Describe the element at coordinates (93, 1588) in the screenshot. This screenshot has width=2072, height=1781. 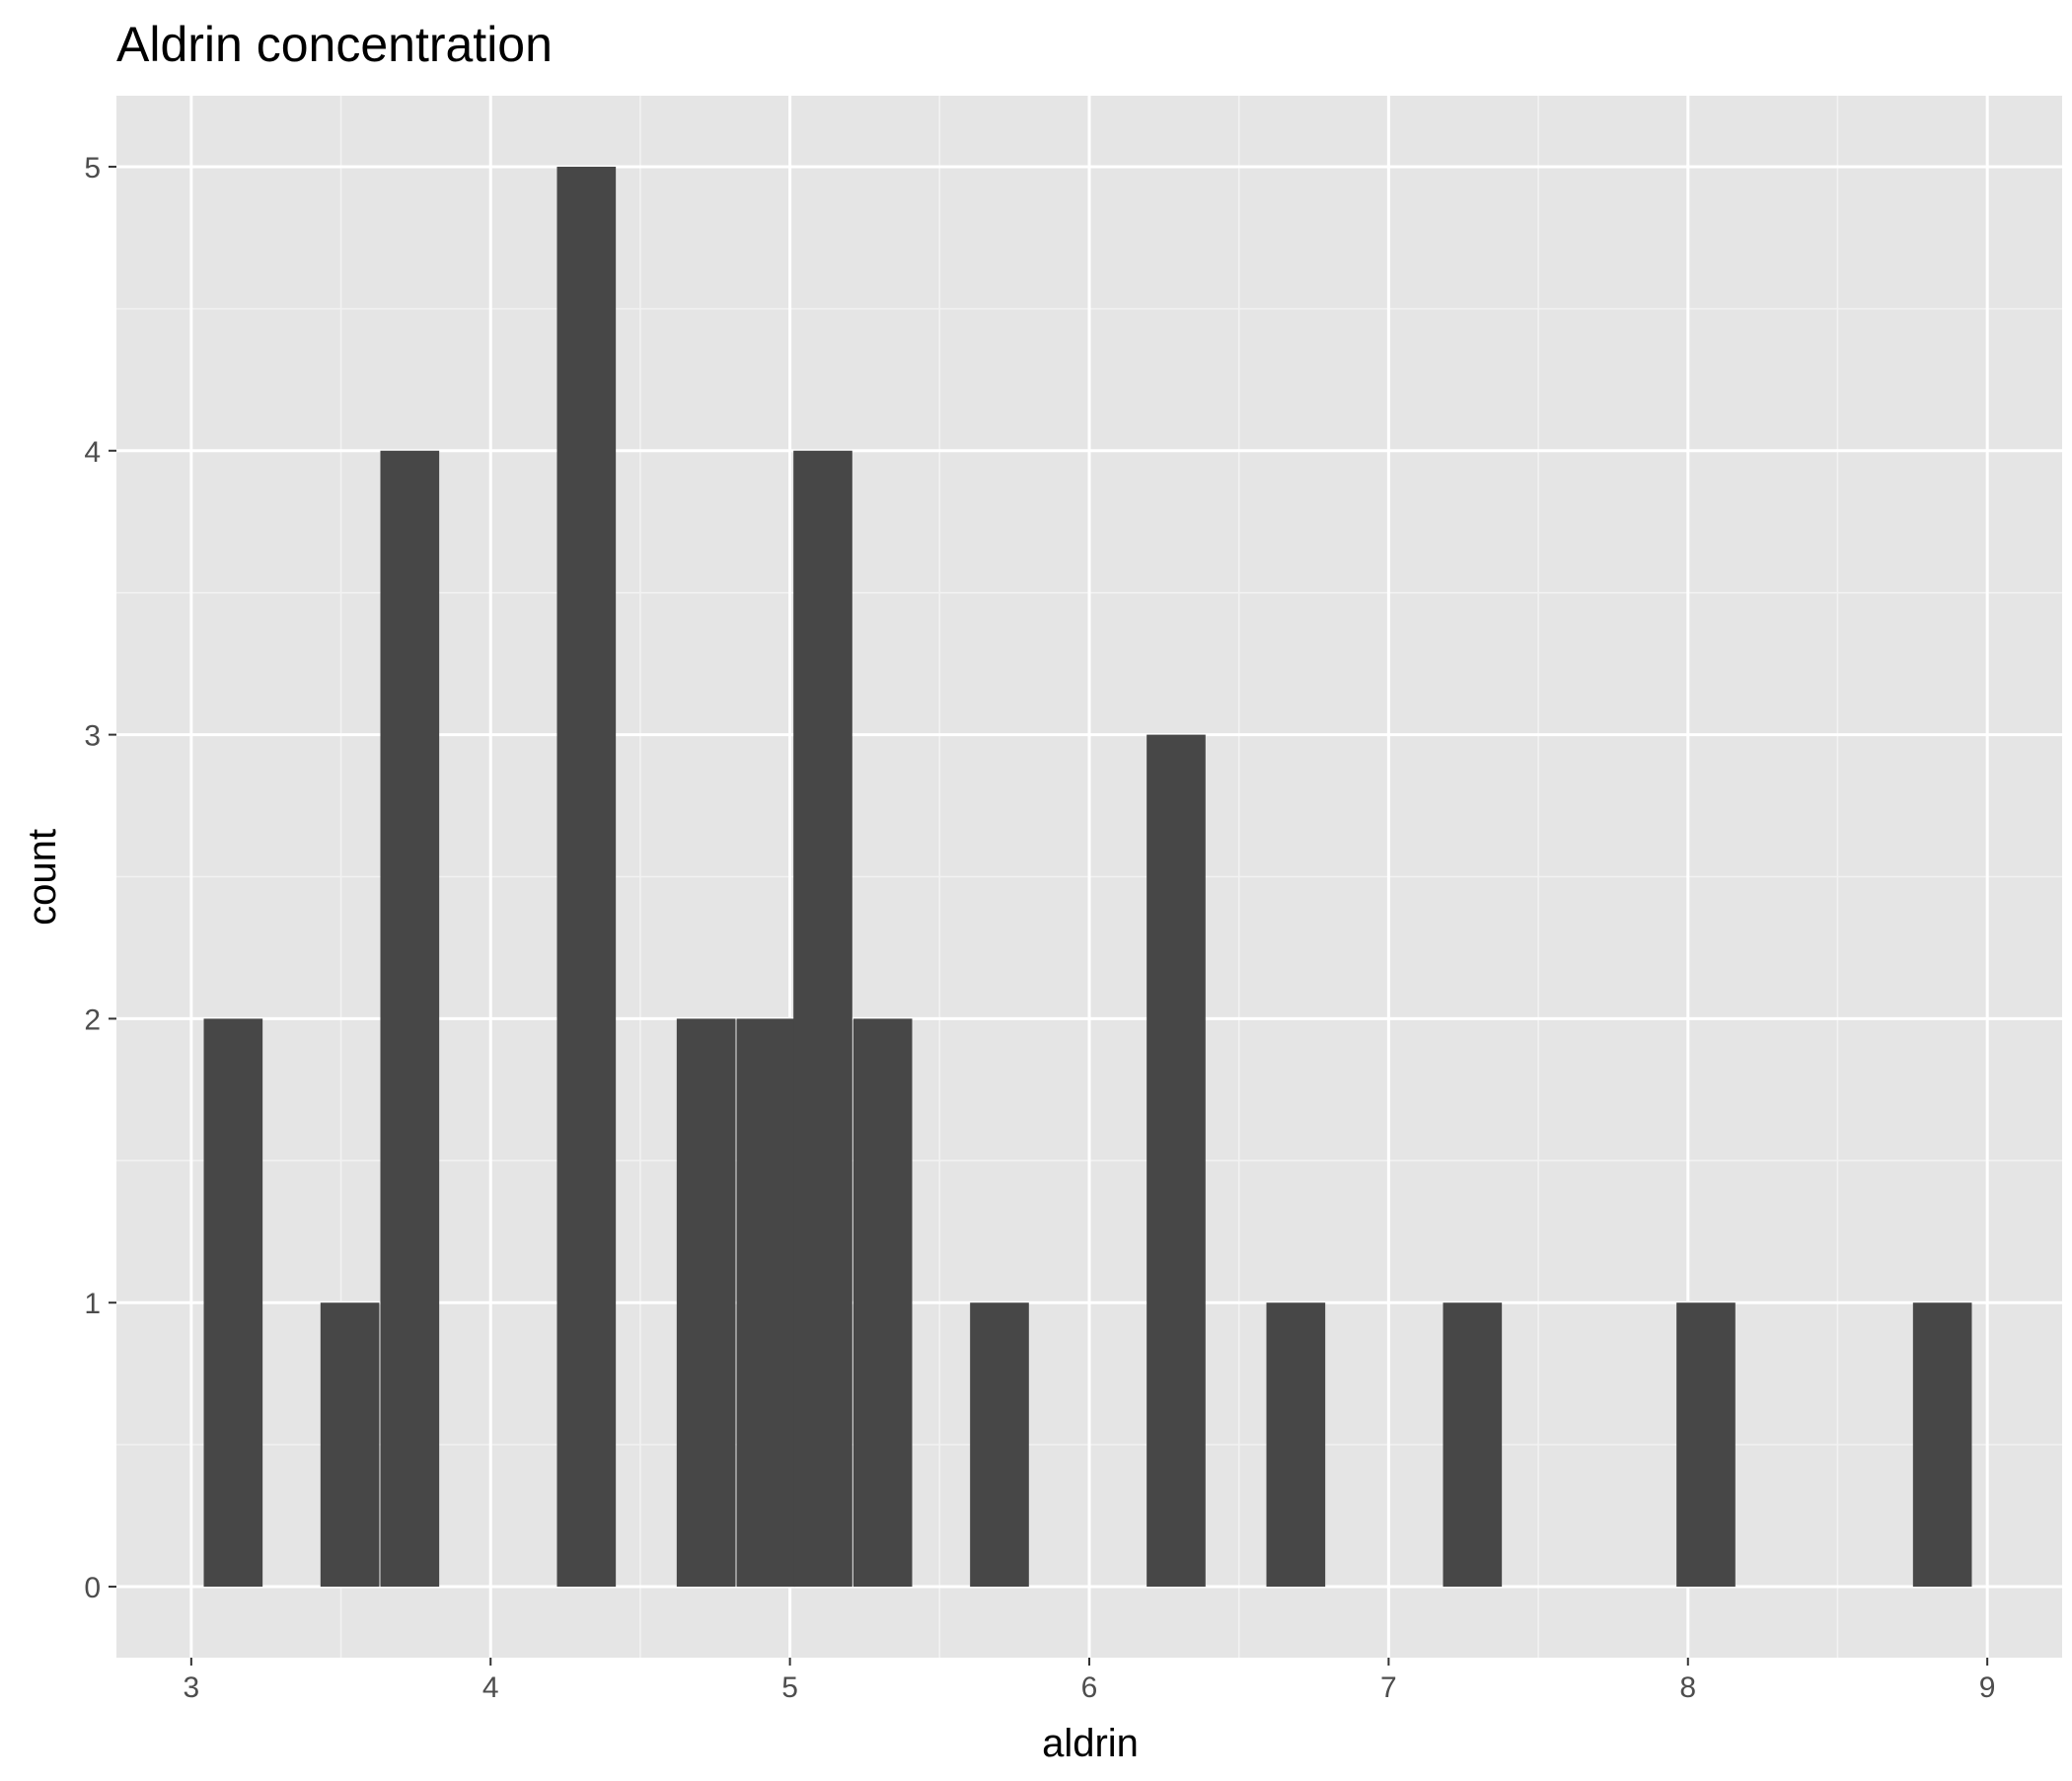
I see `y-tick-label: 0` at that location.